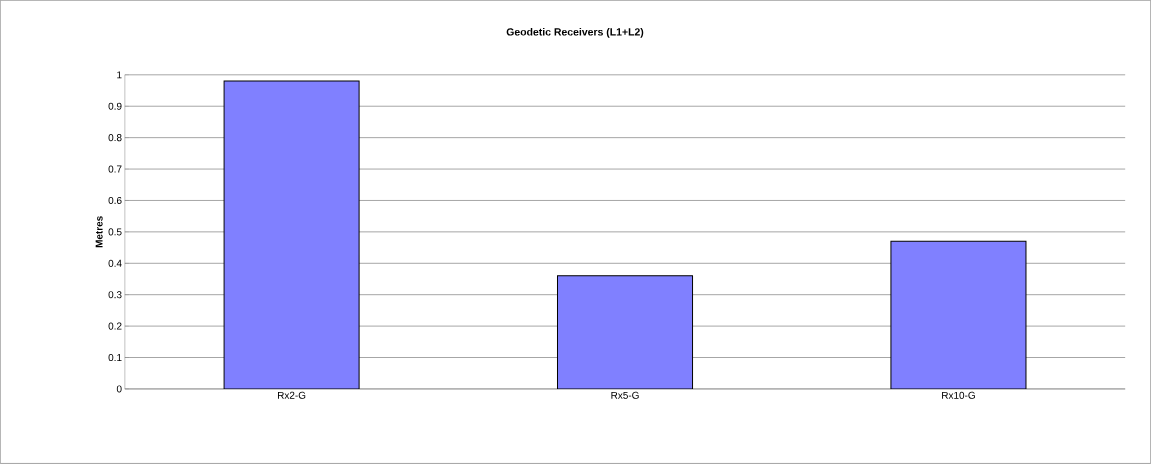  What do you see at coordinates (575, 33) in the screenshot?
I see `chart-title: Geodetic Receivers (L1+L2)` at bounding box center [575, 33].